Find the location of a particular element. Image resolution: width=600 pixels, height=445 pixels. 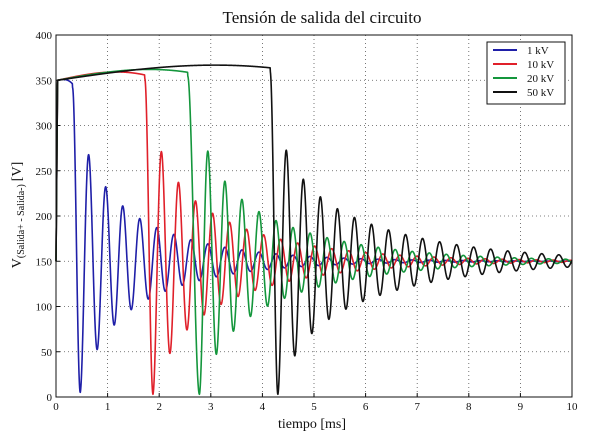

y-axis-label: V(Salida+ - Salida-) [V] is located at coordinates (18, 215).